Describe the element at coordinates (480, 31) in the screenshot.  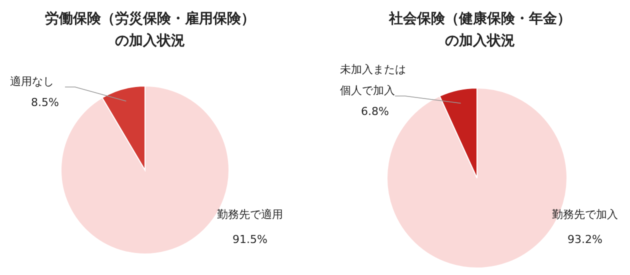
I see `chart-title: 社会保険（健康保険・年金）の加入状況` at that location.